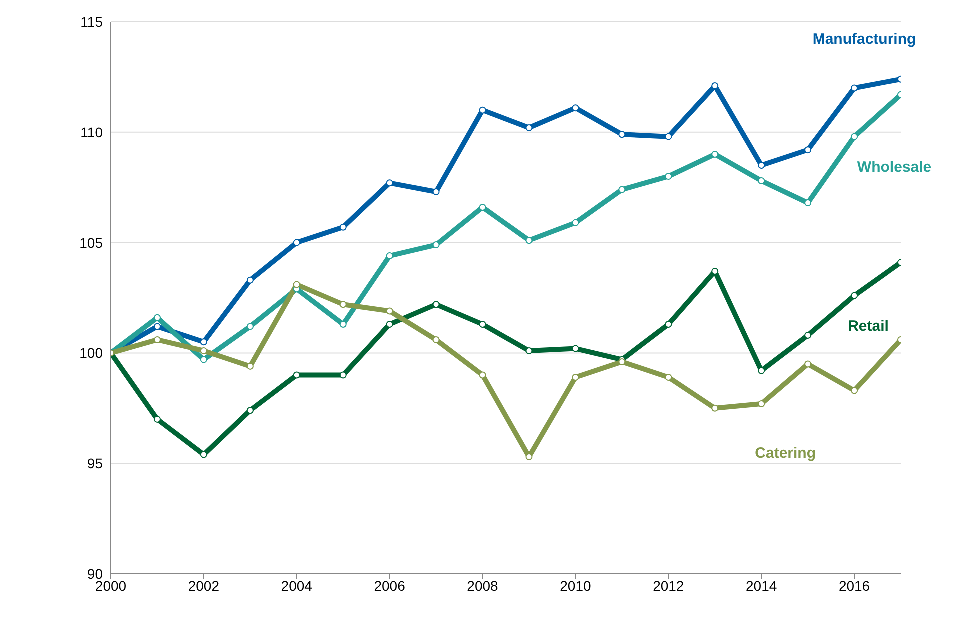  Describe the element at coordinates (894, 167) in the screenshot. I see `series-label: Wholesale` at that location.